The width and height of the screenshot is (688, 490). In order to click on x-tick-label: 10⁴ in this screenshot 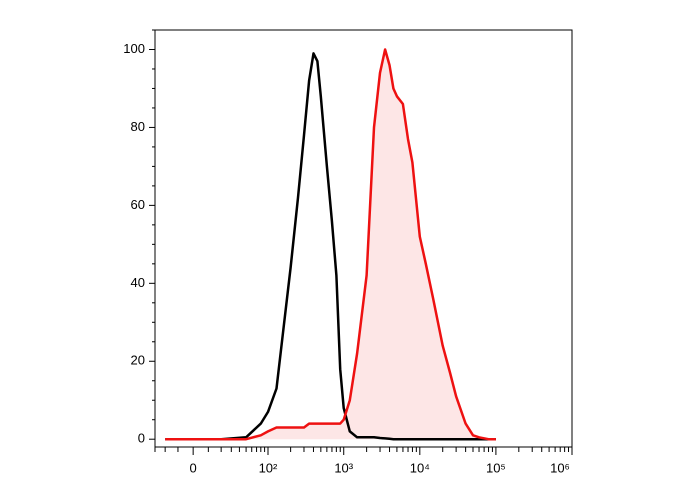, I will do `click(420, 467)`.